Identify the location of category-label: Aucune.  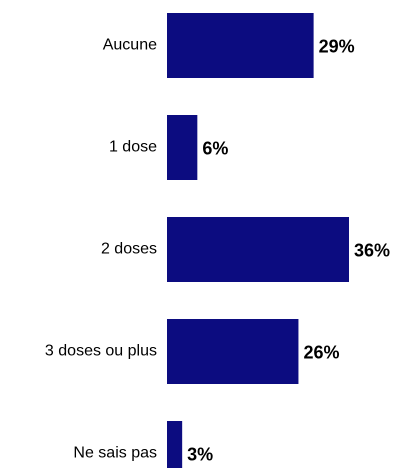
(130, 45).